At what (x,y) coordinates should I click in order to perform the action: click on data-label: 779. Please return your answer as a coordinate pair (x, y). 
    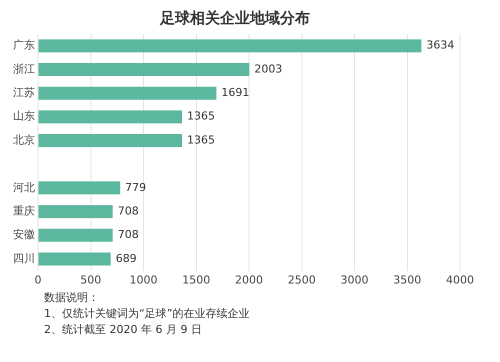
    Looking at the image, I should click on (135, 187).